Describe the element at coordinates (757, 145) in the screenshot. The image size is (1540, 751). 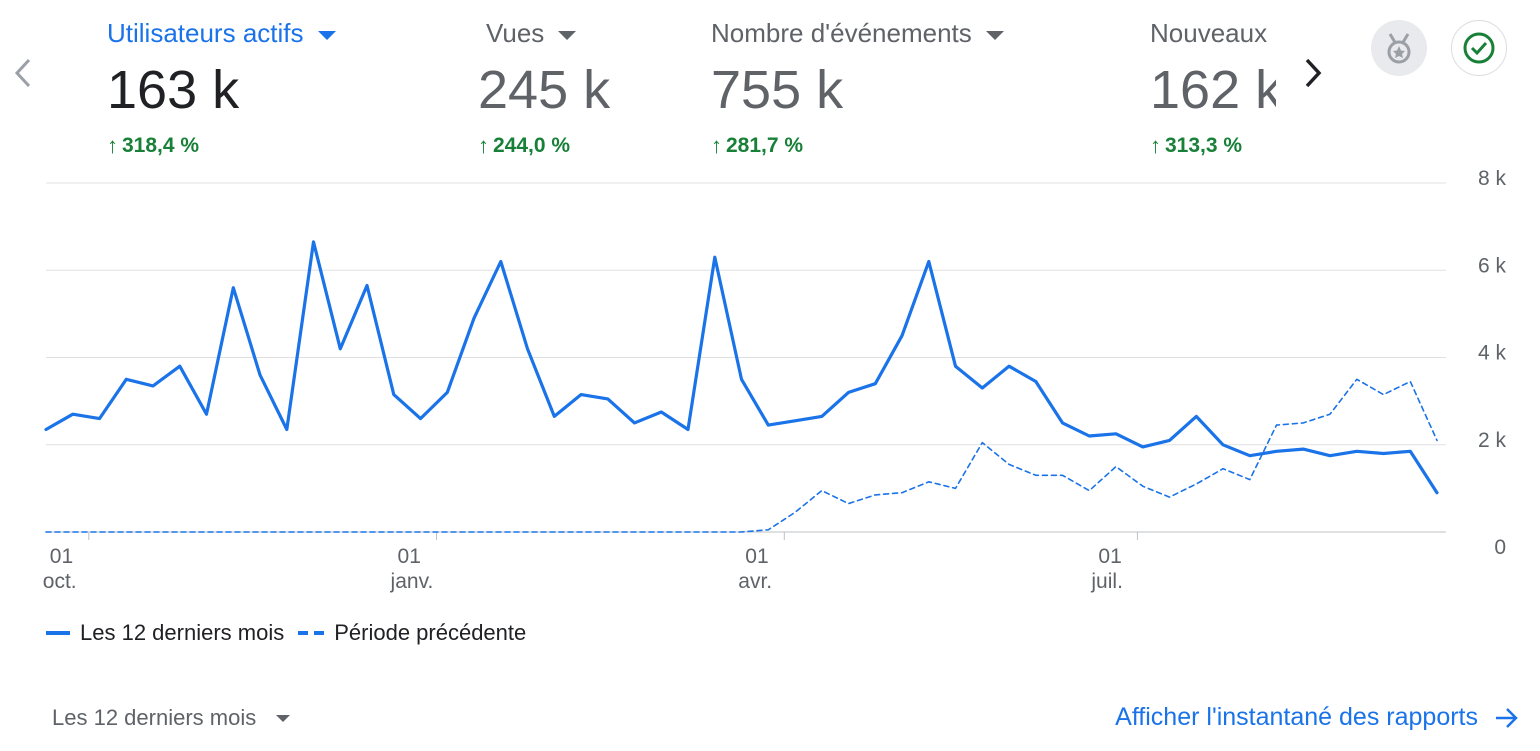
I see `metric-change: ↑ 281,7 %` at that location.